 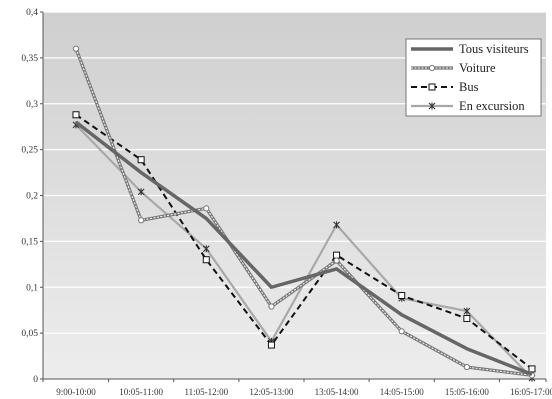 I want to click on x-tick-label: 10:05-11:00, so click(x=141, y=392).